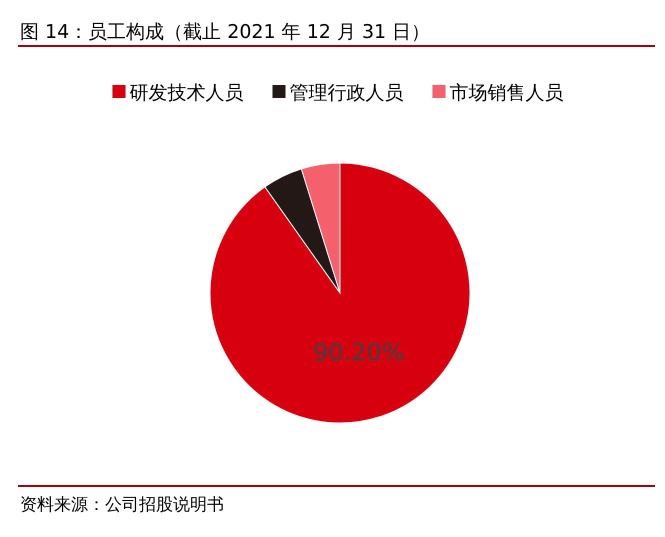  Describe the element at coordinates (225, 32) in the screenshot. I see `chart-title: 图 14：员工构成（截止 2021 年 12 月 31 日）` at that location.